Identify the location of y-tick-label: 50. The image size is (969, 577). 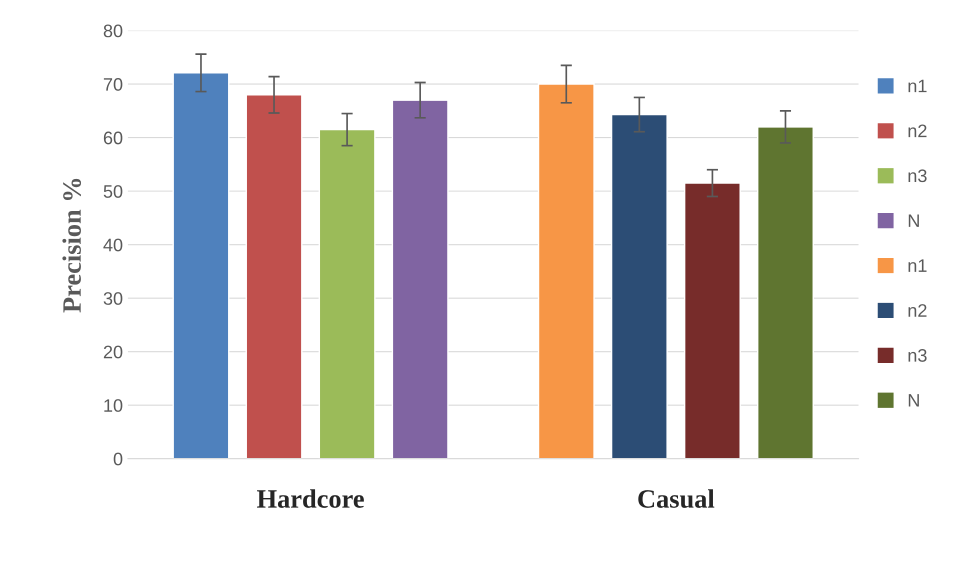
(113, 191).